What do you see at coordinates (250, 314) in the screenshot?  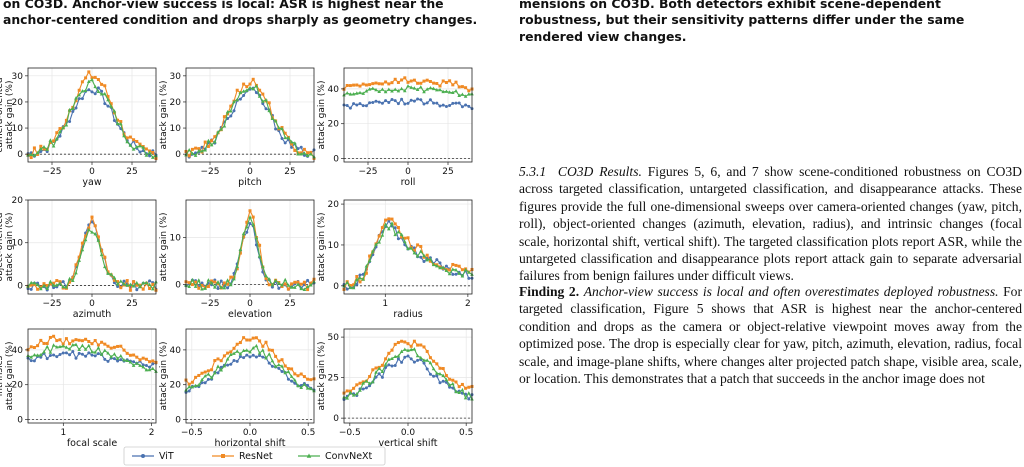 I see `x-axis-label: elevation` at bounding box center [250, 314].